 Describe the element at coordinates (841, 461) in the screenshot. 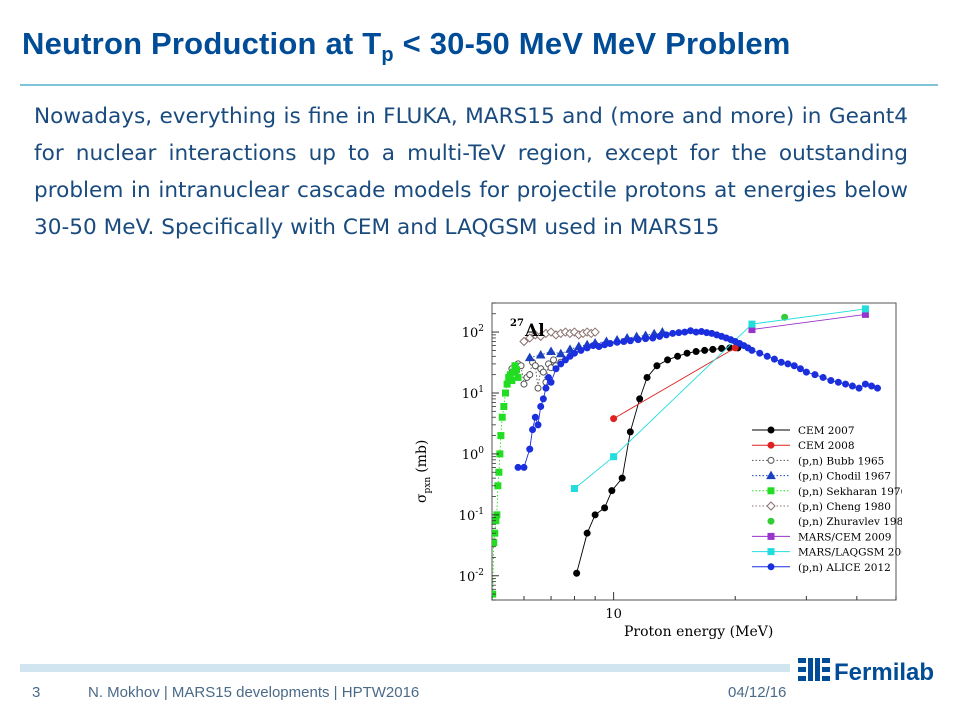

I see `legend-label: (p,n) Bubb 1965` at that location.